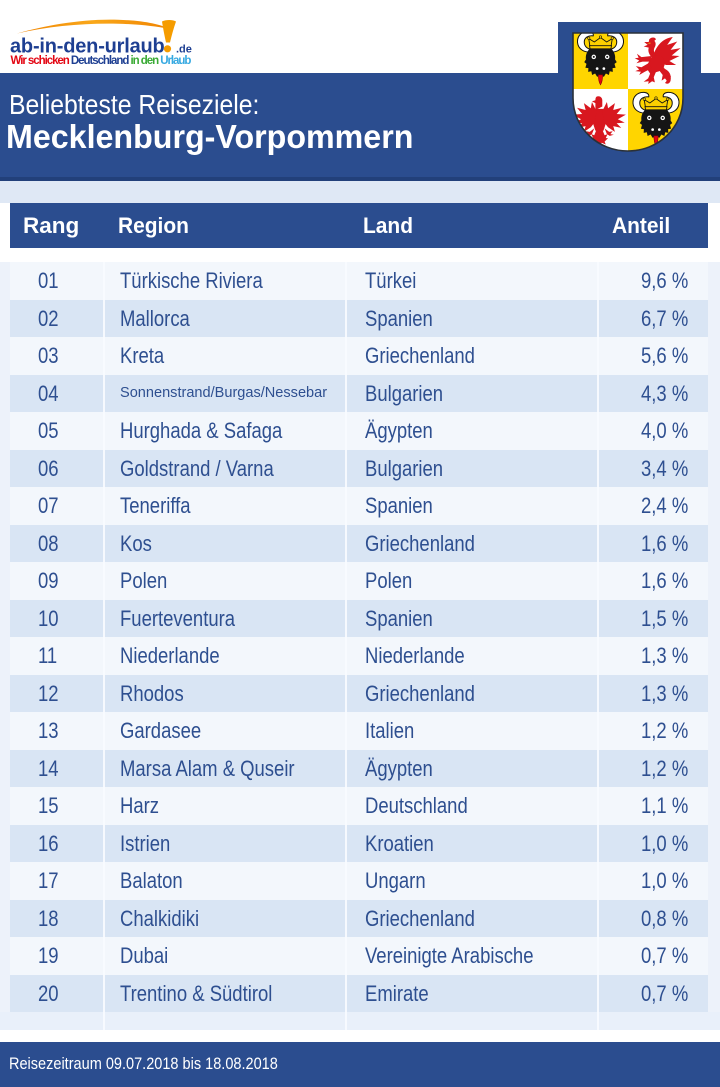  Describe the element at coordinates (87, 47) in the screenshot. I see `svg-text: ab-in-den-urlaub` at that location.